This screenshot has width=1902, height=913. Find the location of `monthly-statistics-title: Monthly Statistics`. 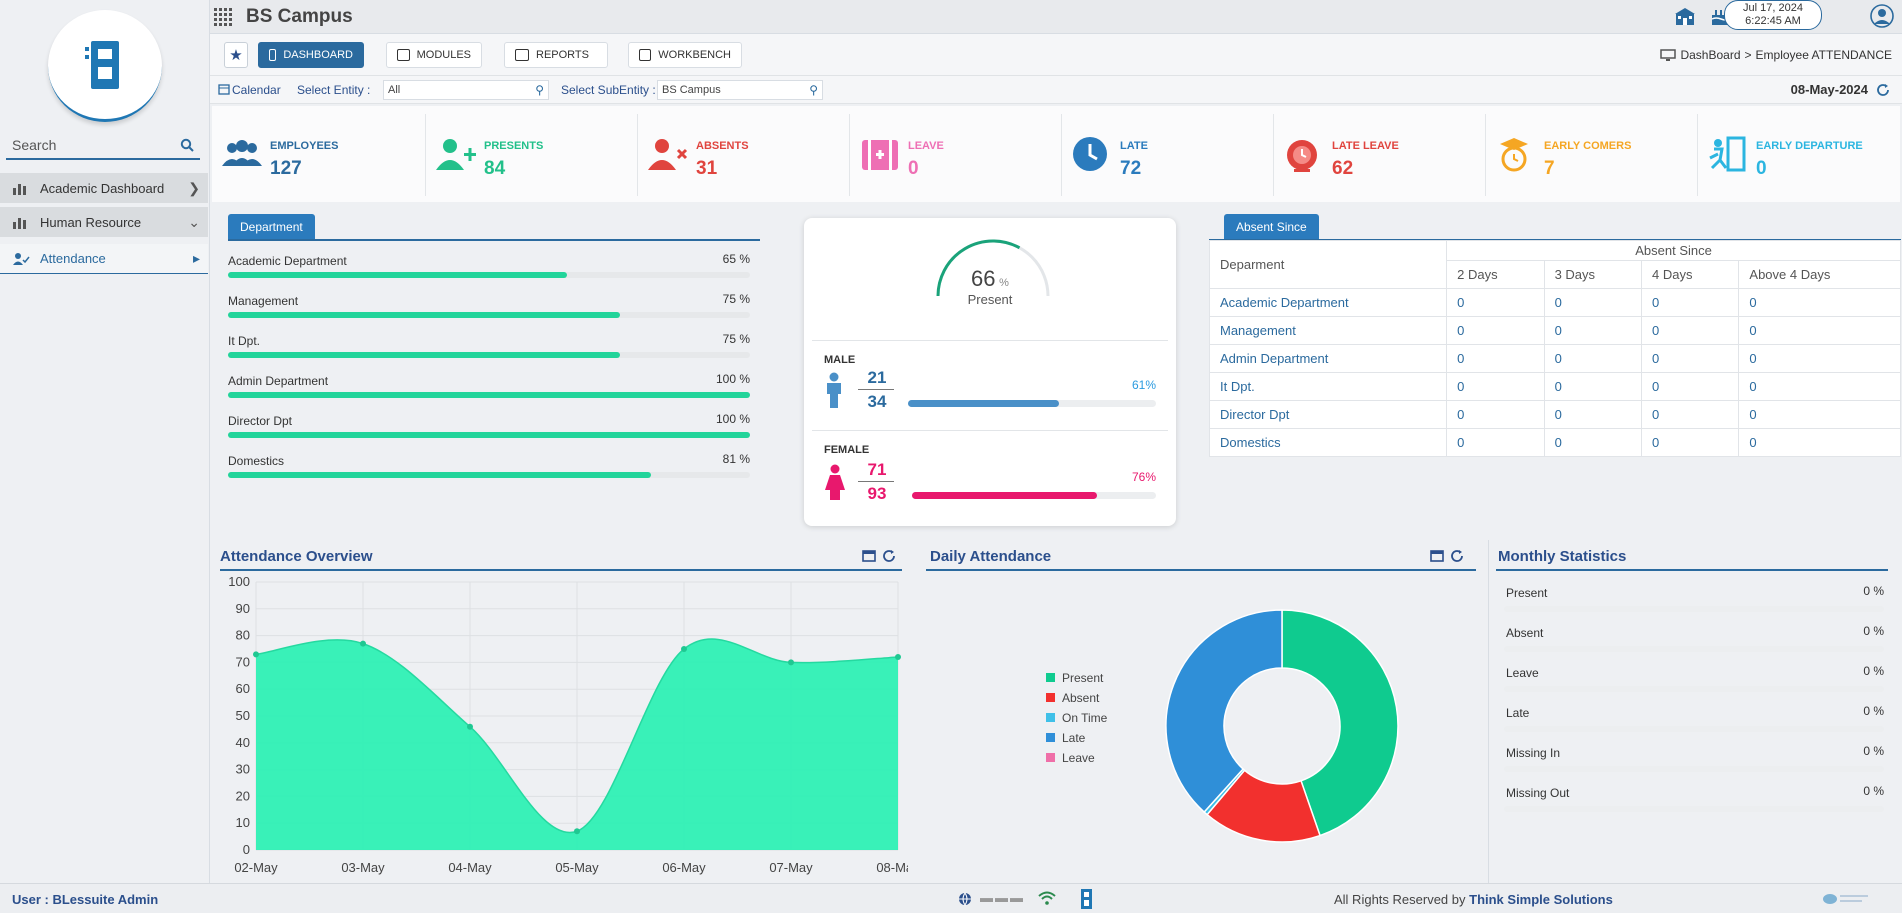

monthly-statistics-title: Monthly Statistics is located at coordinates (1562, 556).